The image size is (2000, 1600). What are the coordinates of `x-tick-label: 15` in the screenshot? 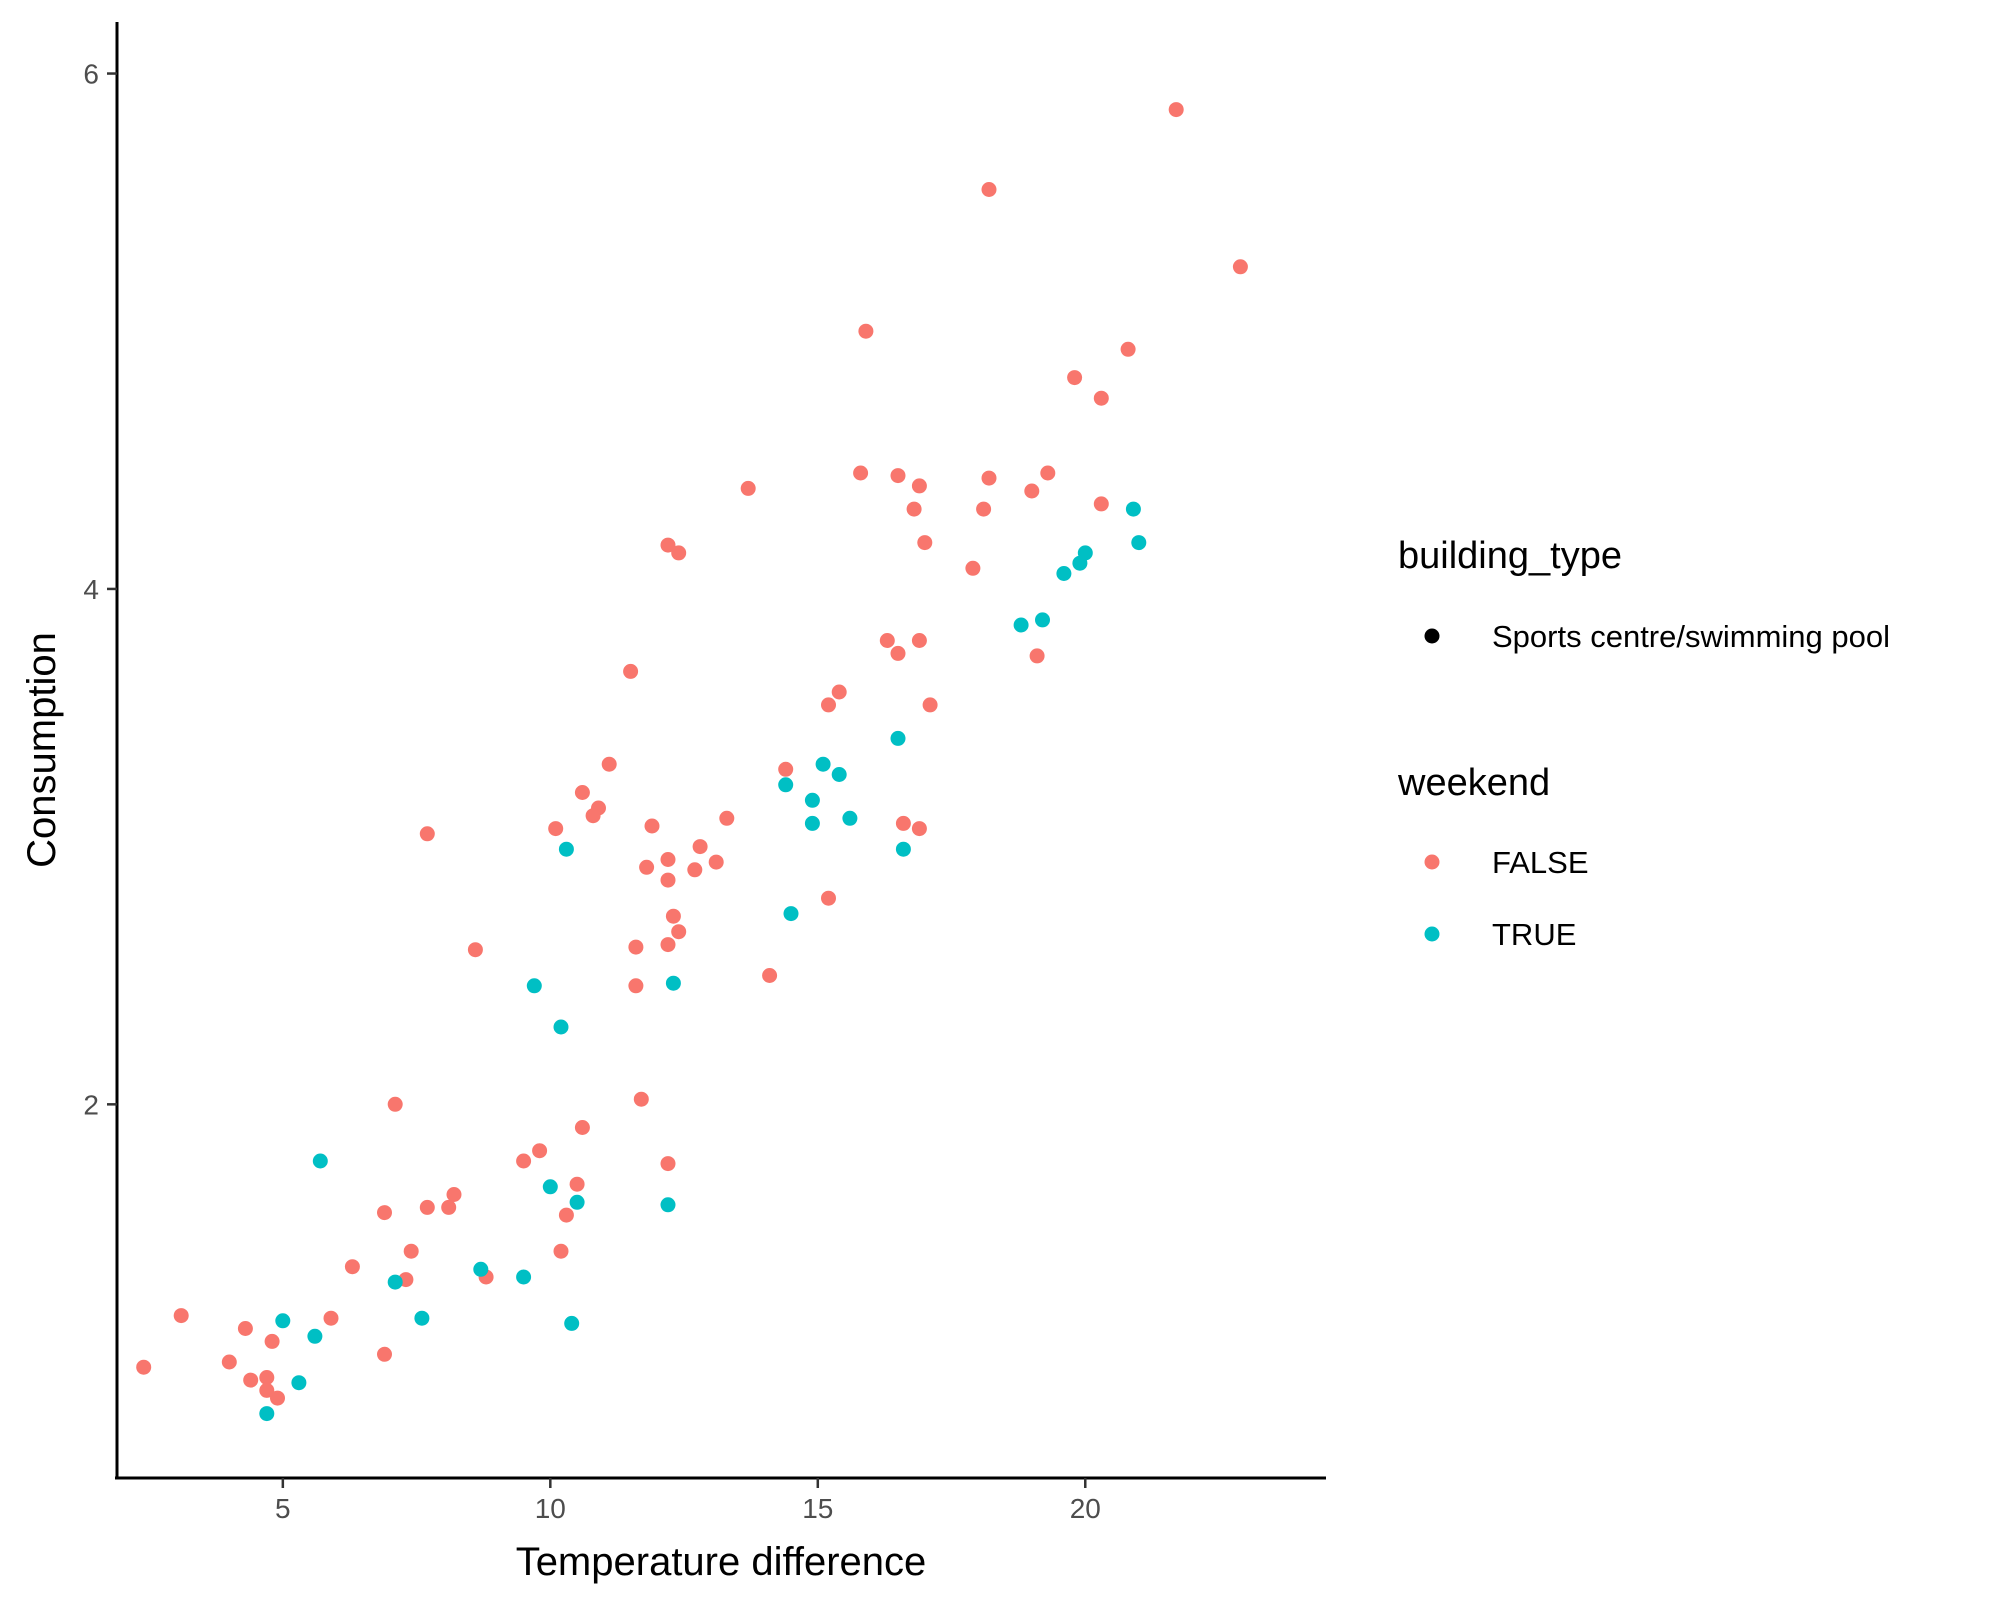 It's located at (817, 1508).